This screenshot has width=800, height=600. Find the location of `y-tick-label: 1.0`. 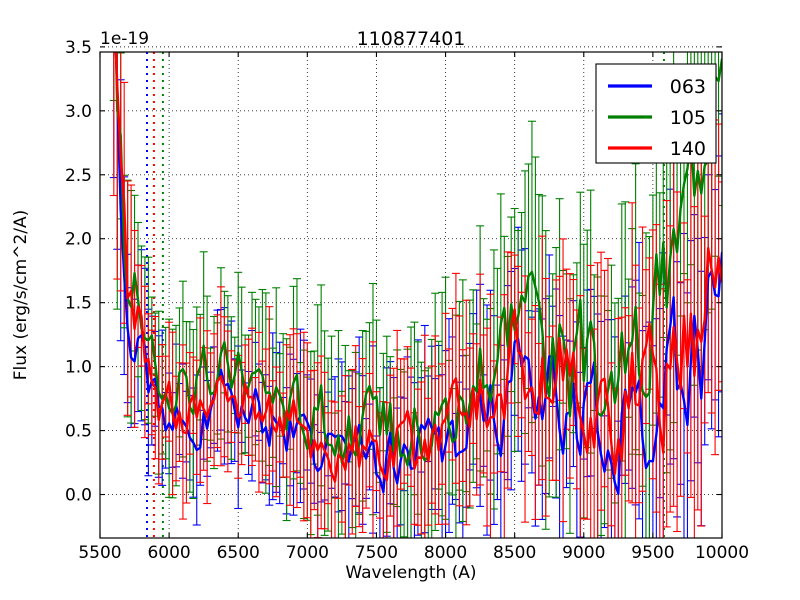

y-tick-label: 1.0 is located at coordinates (78, 368).